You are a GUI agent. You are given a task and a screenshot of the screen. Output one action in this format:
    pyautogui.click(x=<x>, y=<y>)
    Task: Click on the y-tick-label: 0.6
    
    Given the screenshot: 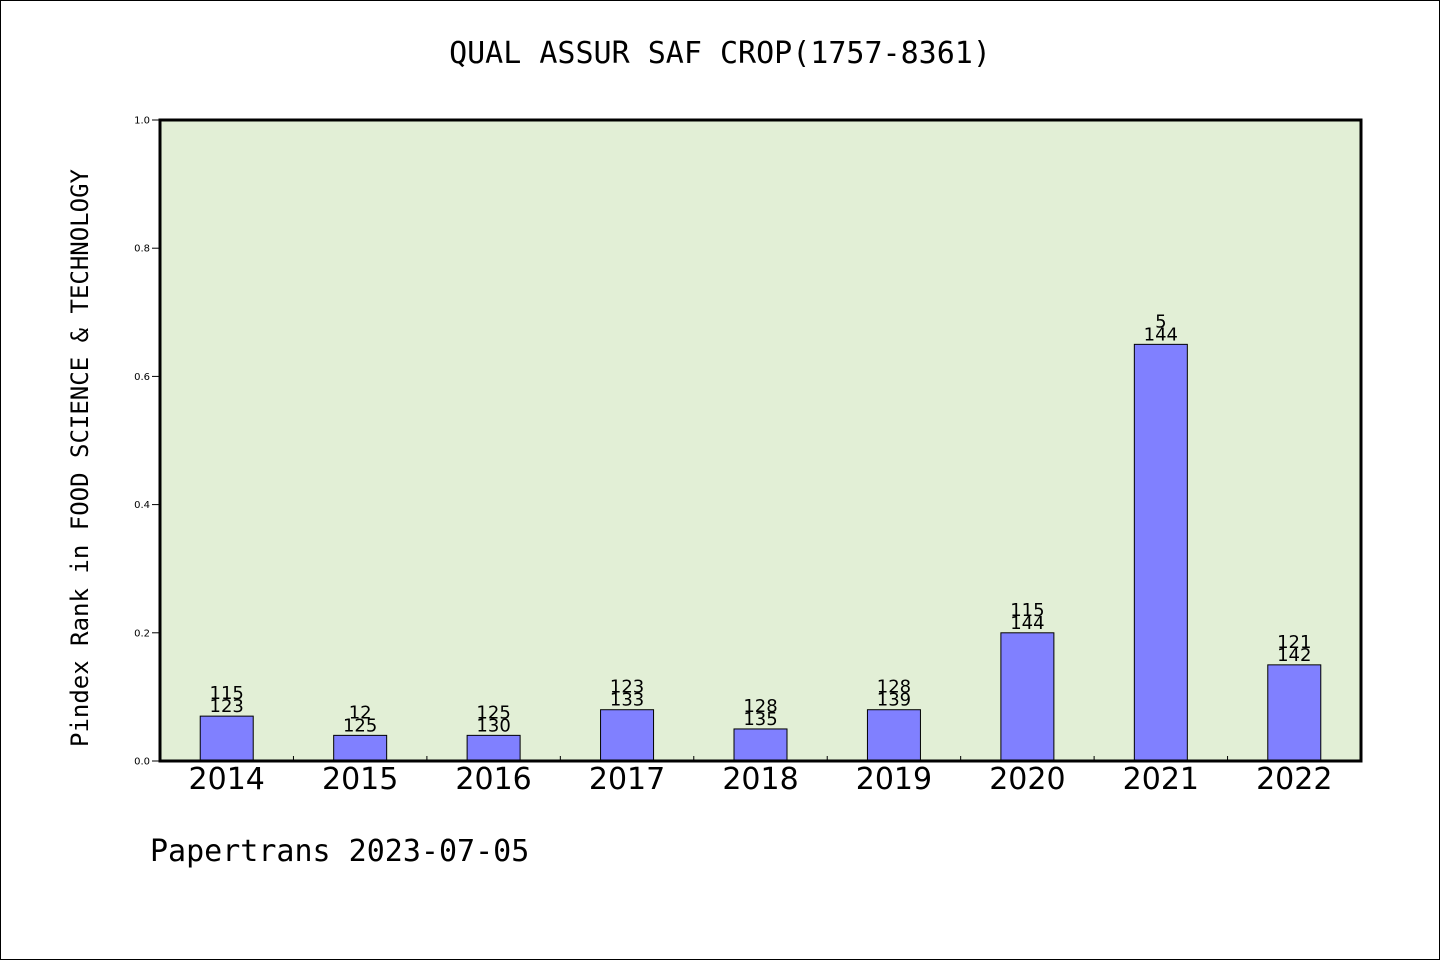 What is the action you would take?
    pyautogui.click(x=142, y=377)
    